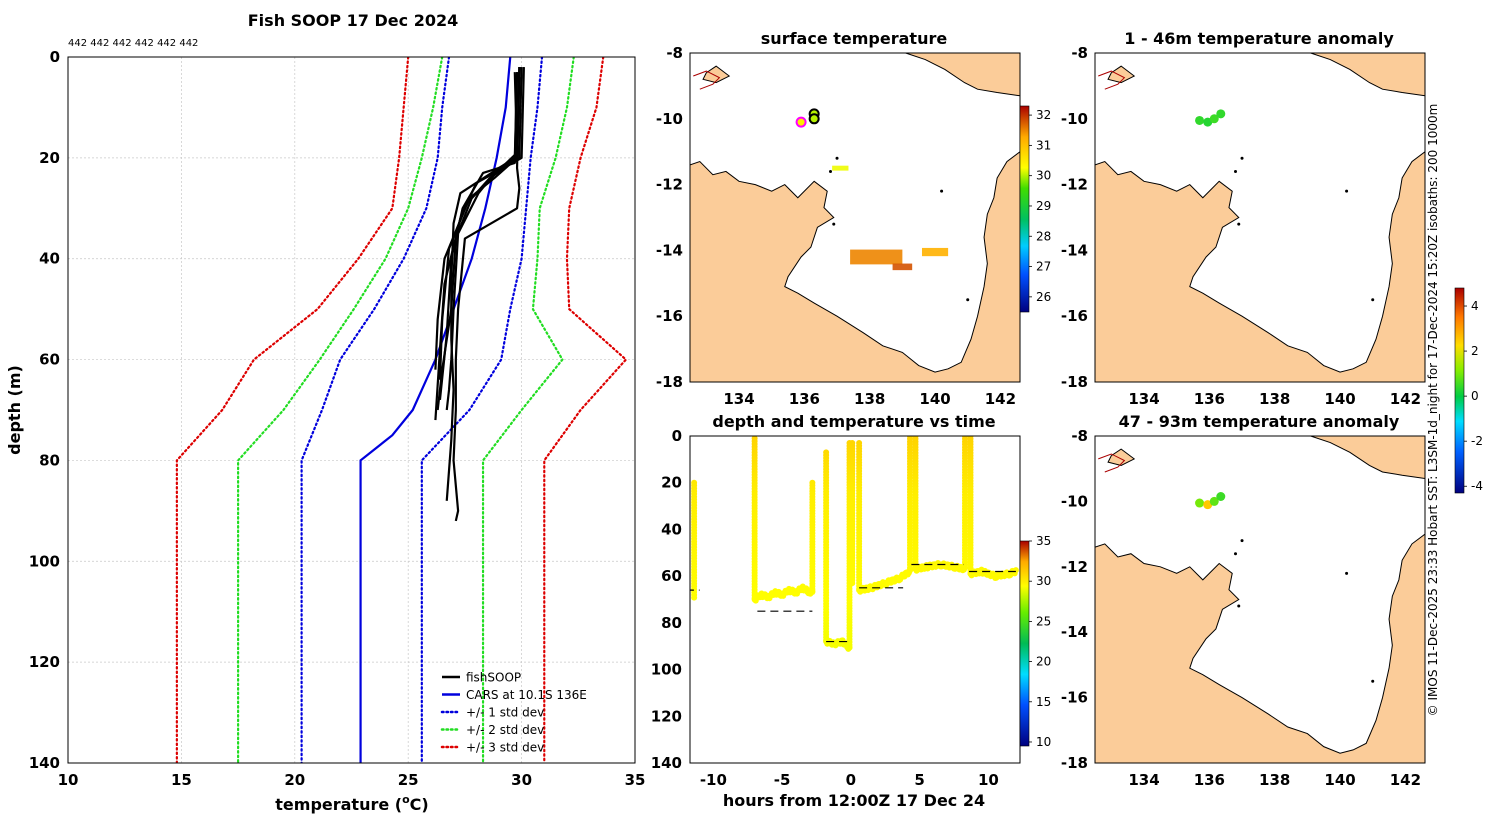 The height and width of the screenshot is (820, 1500). I want to click on map-lon-tick-label: 136, so click(804, 399).